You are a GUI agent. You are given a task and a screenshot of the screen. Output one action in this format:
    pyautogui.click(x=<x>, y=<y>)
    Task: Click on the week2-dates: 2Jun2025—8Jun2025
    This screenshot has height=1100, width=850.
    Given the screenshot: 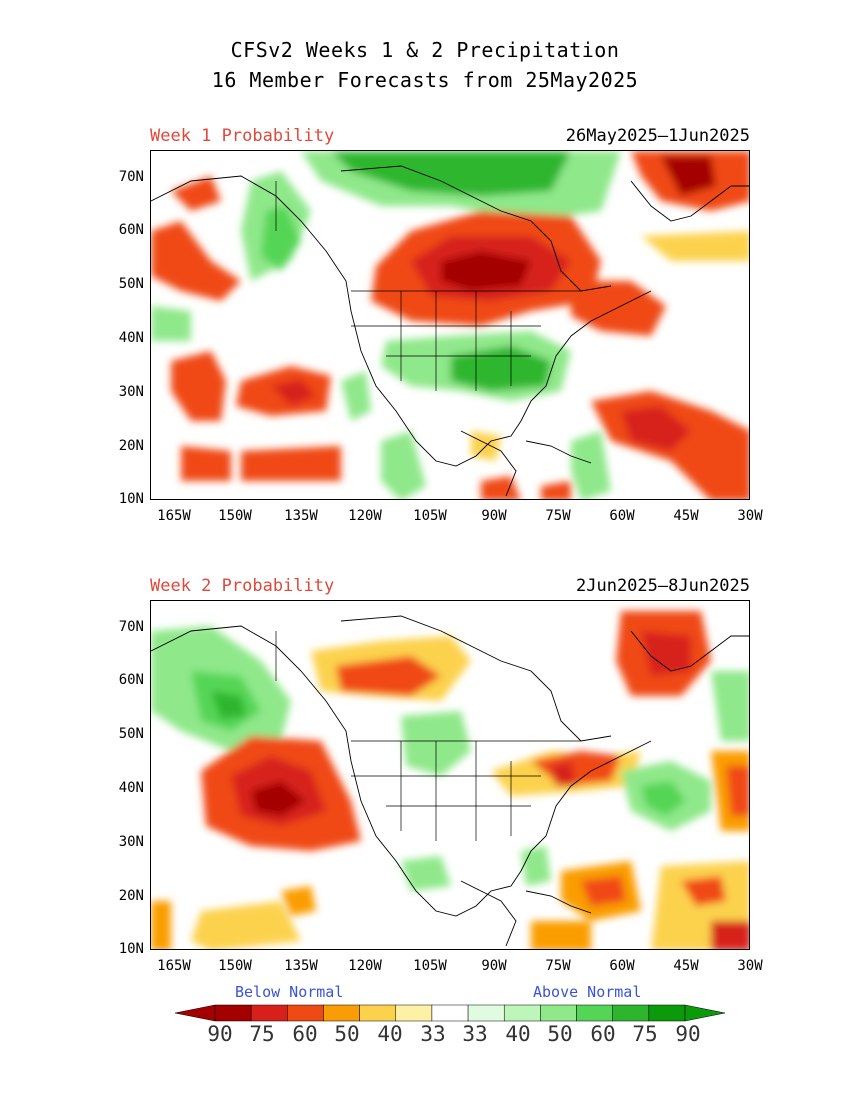 What is the action you would take?
    pyautogui.click(x=663, y=586)
    